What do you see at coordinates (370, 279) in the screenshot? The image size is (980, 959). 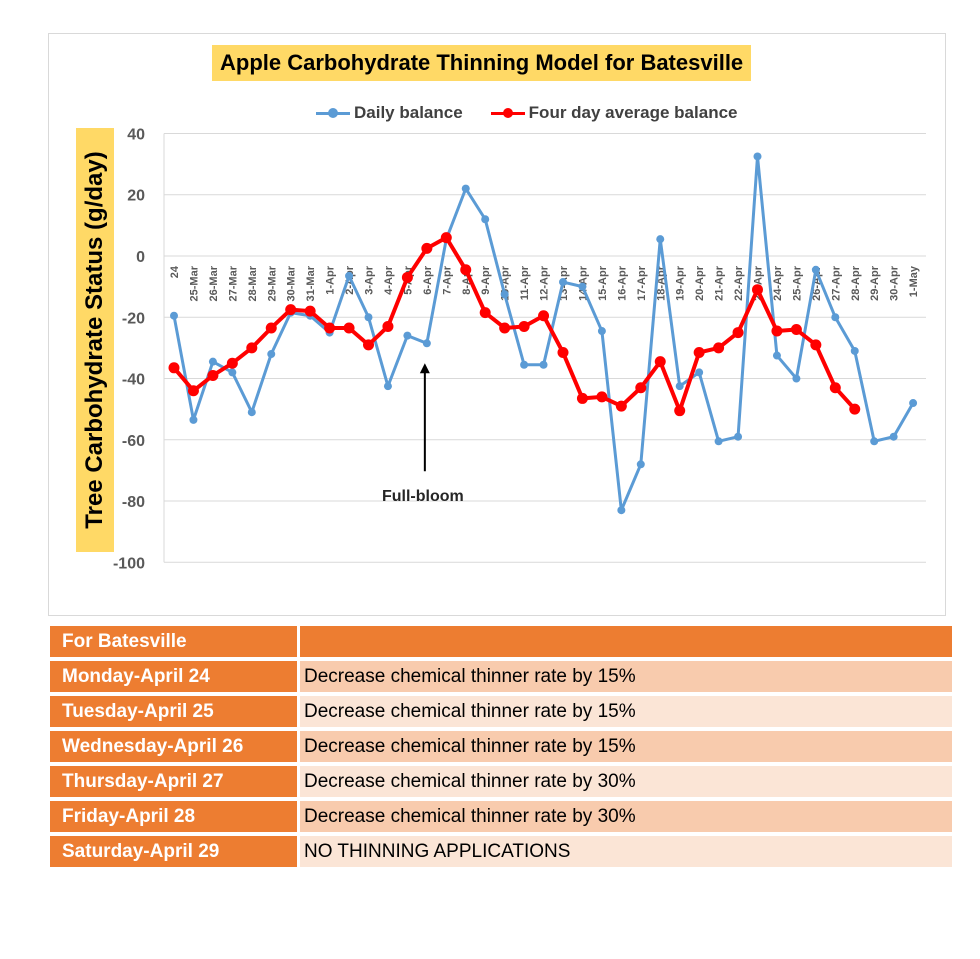 I see `x-tick-label: 3-Apr` at bounding box center [370, 279].